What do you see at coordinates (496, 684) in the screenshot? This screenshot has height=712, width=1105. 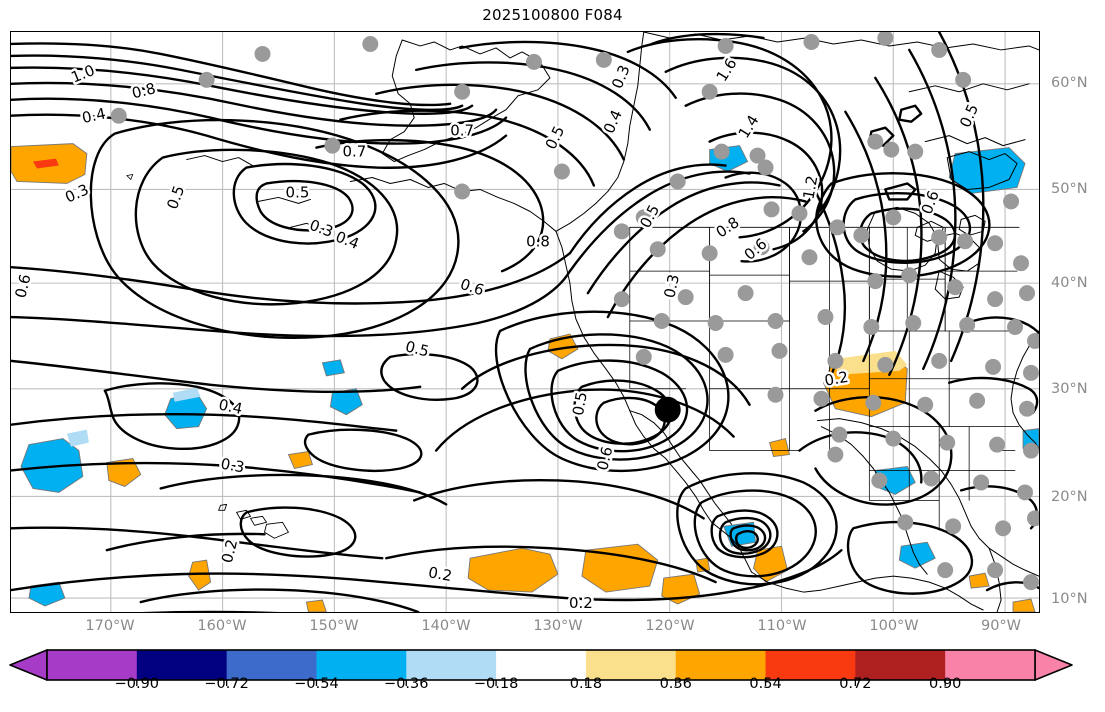 I see `colorbar-tick-label: −0.18` at bounding box center [496, 684].